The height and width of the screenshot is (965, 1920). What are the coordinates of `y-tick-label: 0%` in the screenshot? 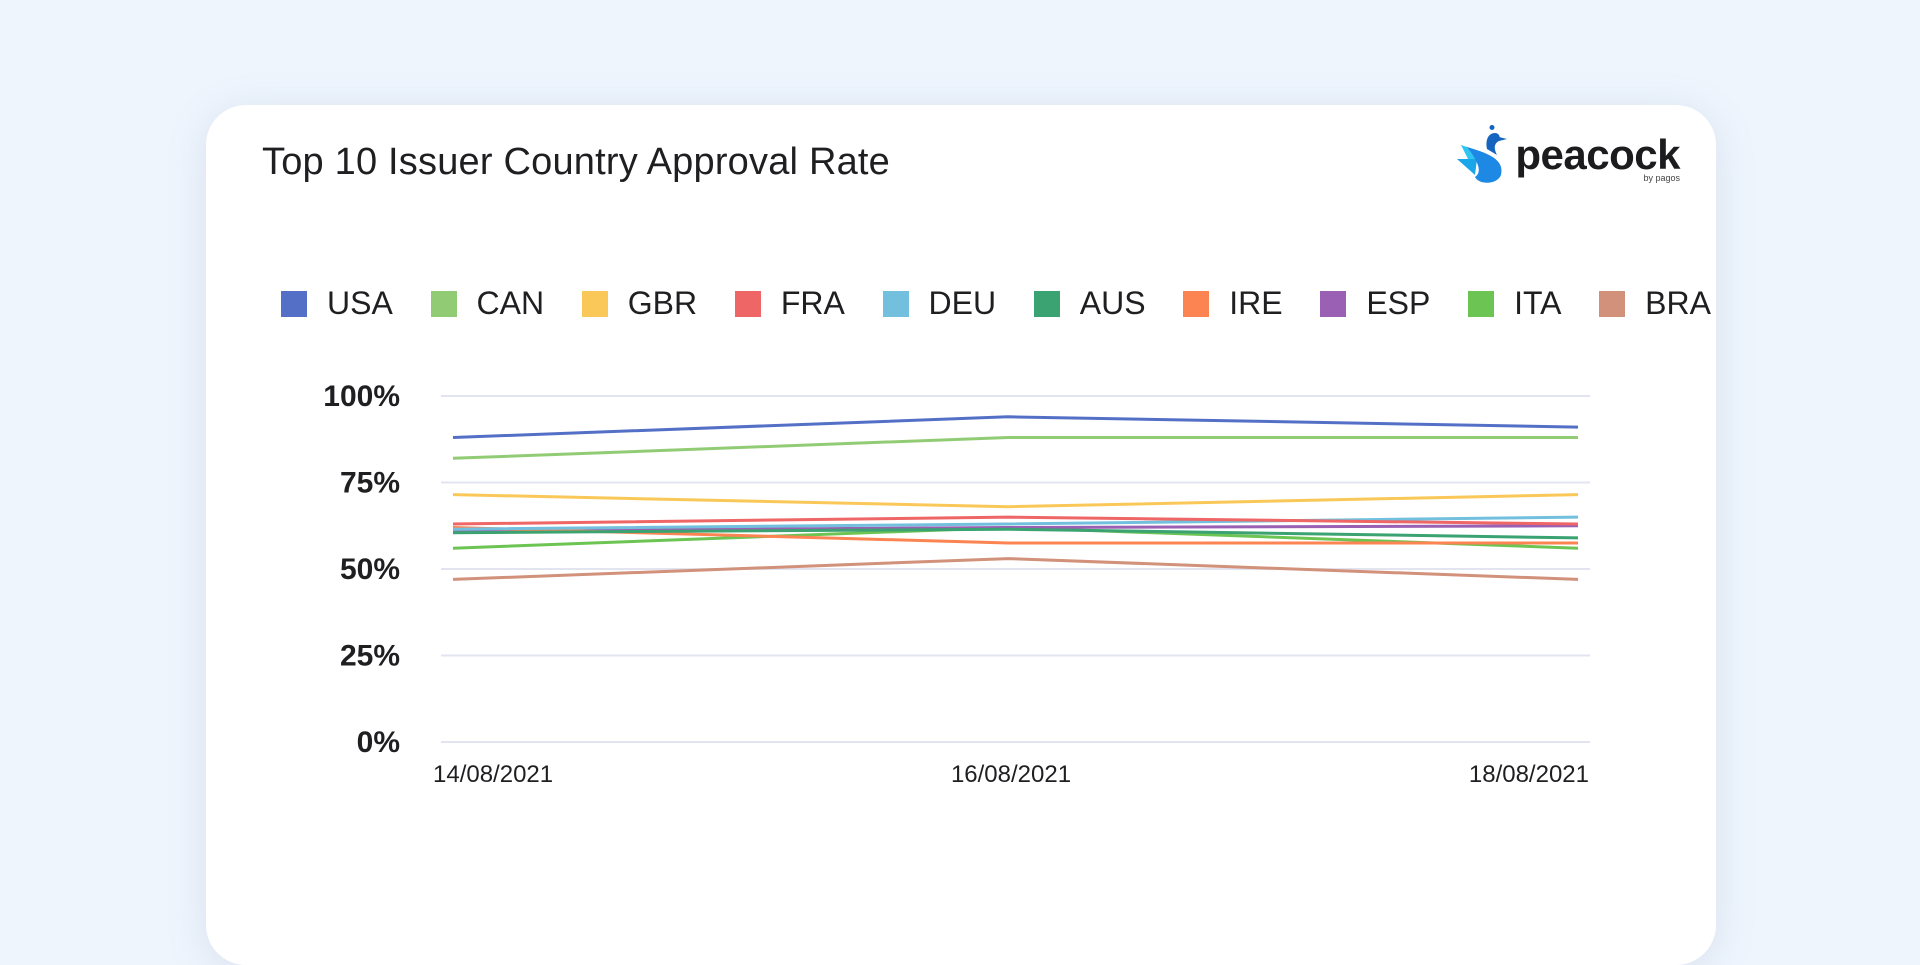 It's located at (378, 742).